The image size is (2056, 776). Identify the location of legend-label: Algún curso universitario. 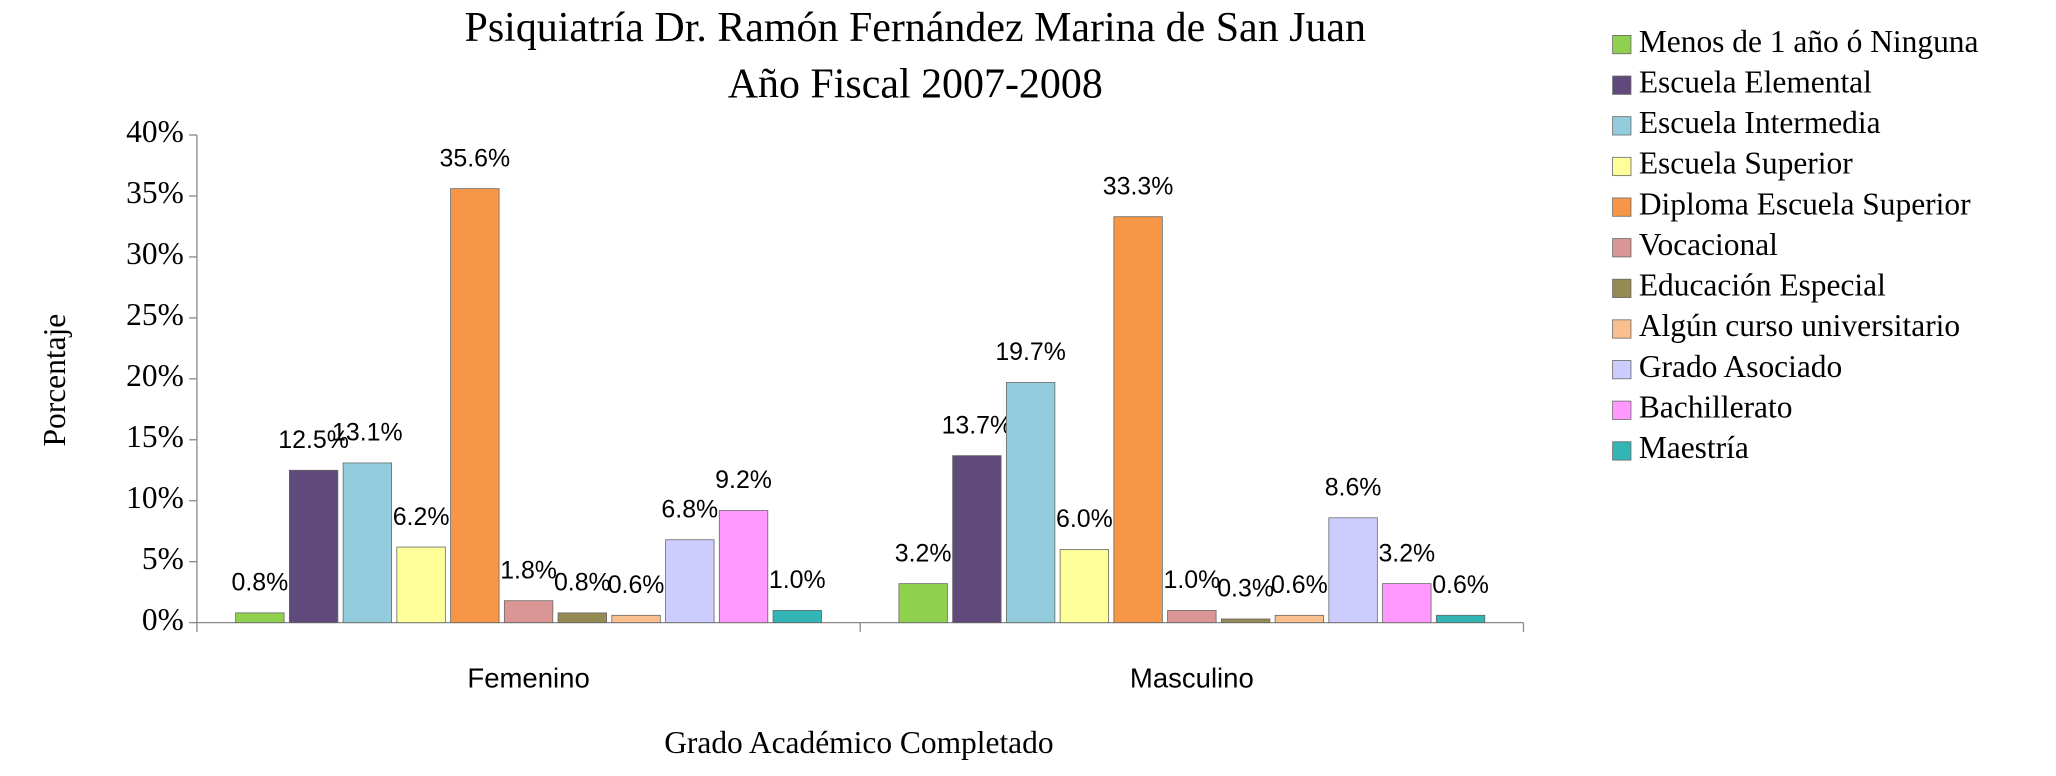
(1799, 325).